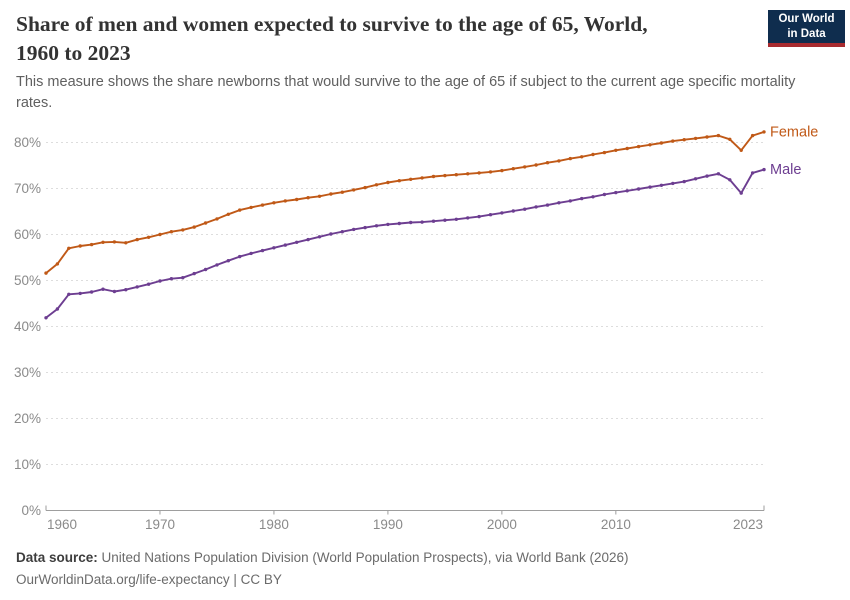 The width and height of the screenshot is (850, 600). What do you see at coordinates (748, 524) in the screenshot?
I see `x-axis-tick-label: 2023` at bounding box center [748, 524].